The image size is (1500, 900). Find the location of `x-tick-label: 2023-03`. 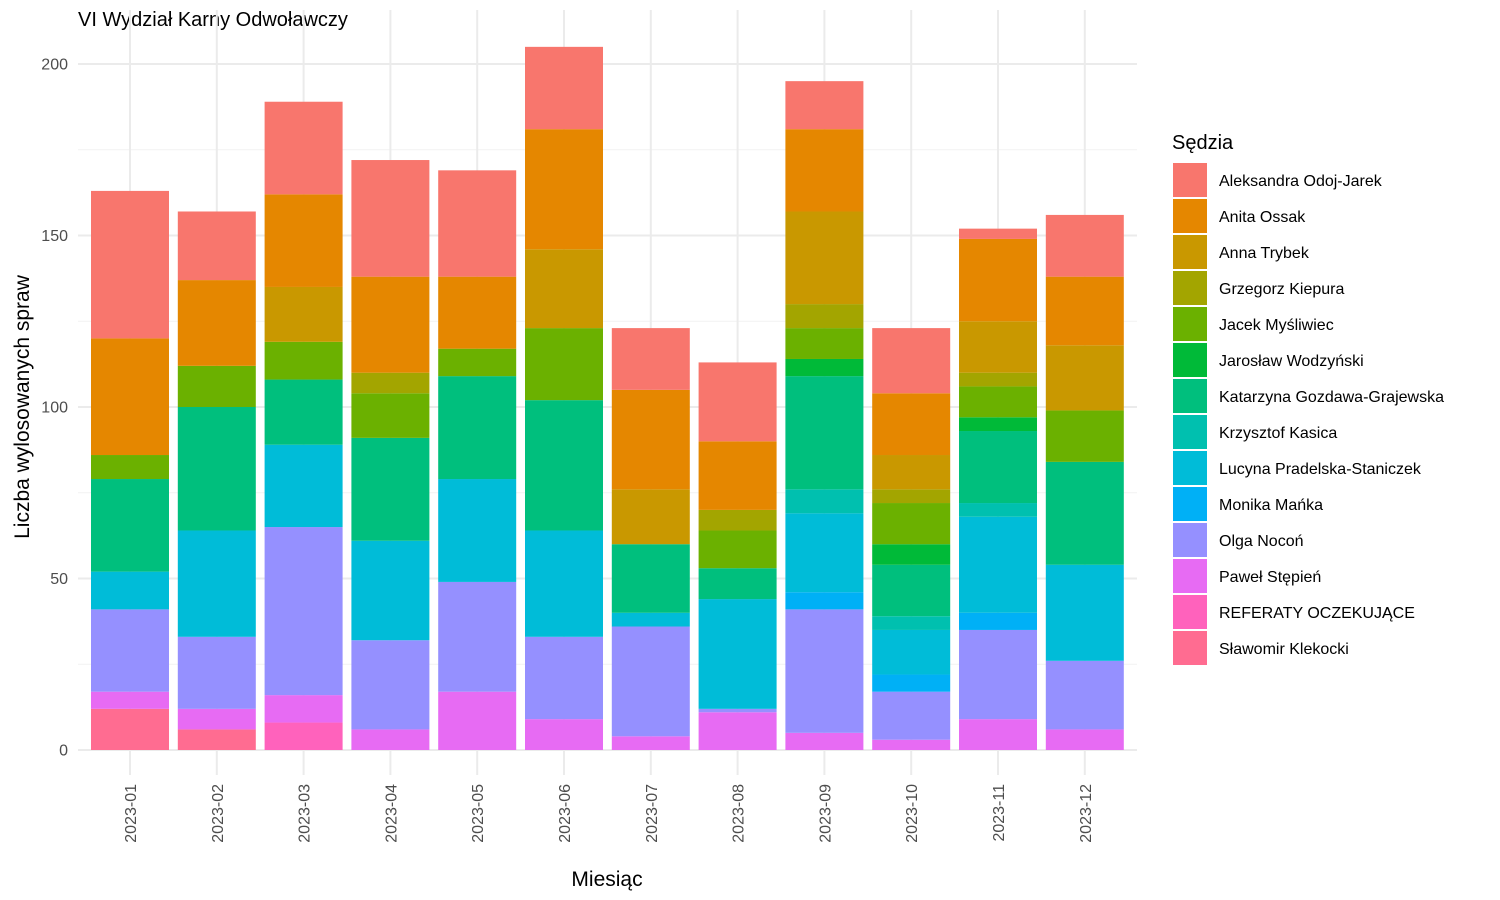

x-tick-label: 2023-03 is located at coordinates (305, 813).